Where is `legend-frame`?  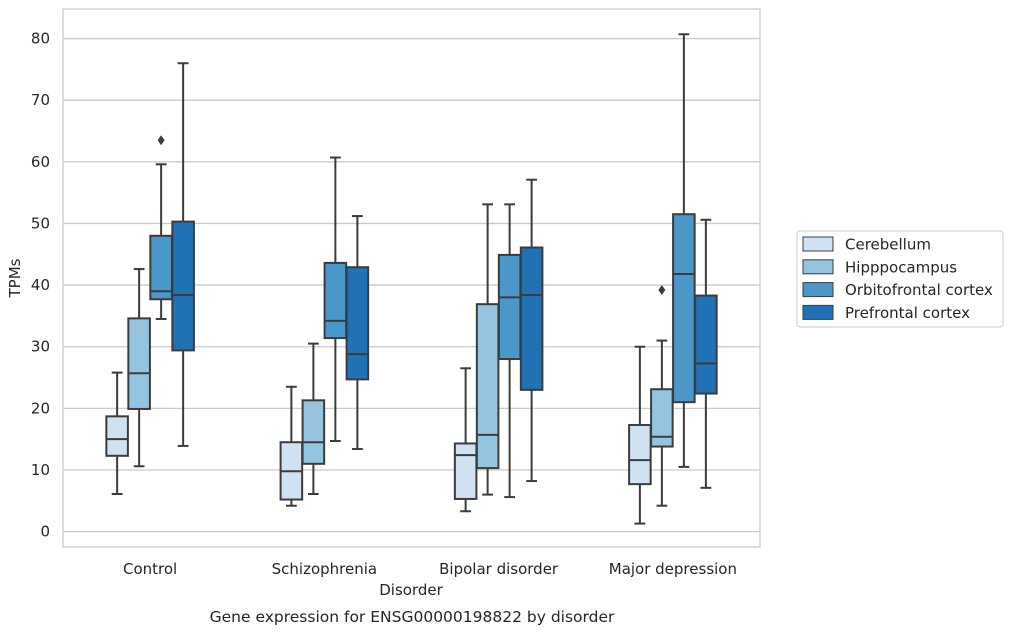
legend-frame is located at coordinates (900, 279).